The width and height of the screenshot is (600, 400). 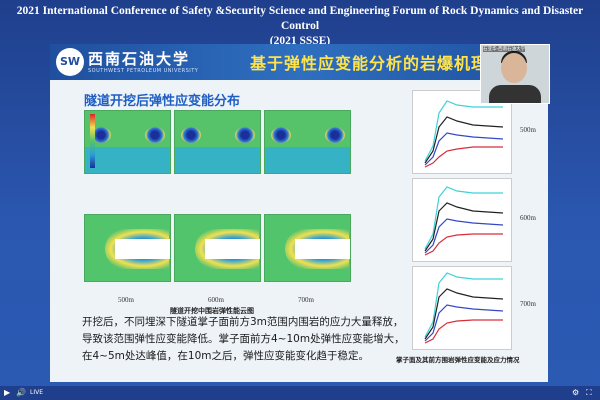 I want to click on fullscreen-icon: ⛶, so click(x=589, y=392).